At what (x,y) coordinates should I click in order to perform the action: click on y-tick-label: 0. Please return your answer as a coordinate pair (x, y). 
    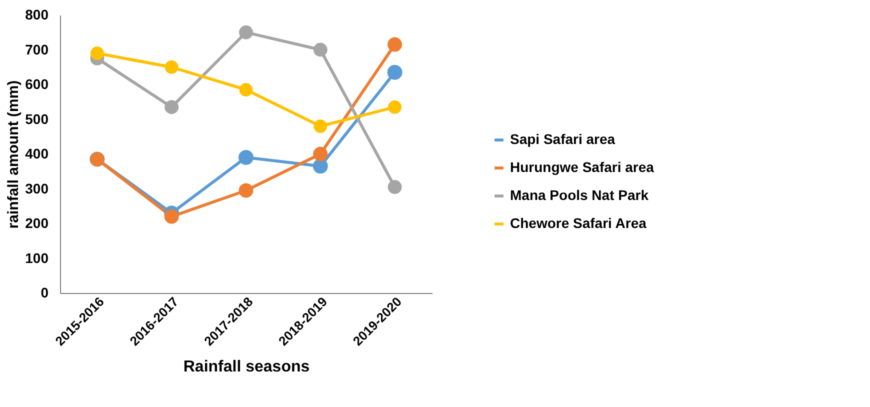
    Looking at the image, I should click on (44, 292).